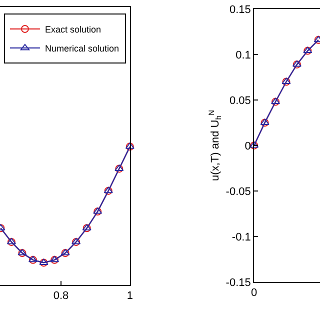 This screenshot has width=320, height=320. Describe the element at coordinates (247, 146) in the screenshot. I see `y-tick-label: 0` at that location.